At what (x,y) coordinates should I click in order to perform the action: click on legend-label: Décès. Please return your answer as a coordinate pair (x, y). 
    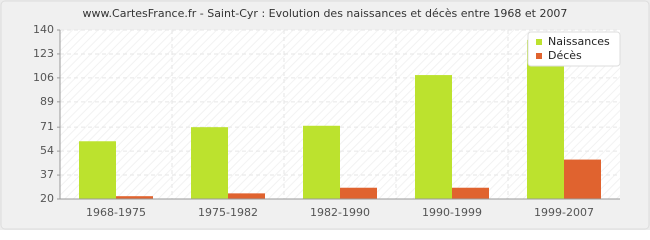
    Looking at the image, I should click on (565, 55).